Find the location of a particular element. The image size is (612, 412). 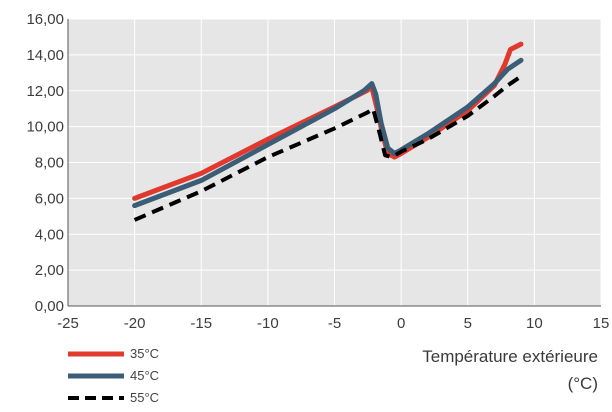

x-tick-label: 10 is located at coordinates (534, 323).